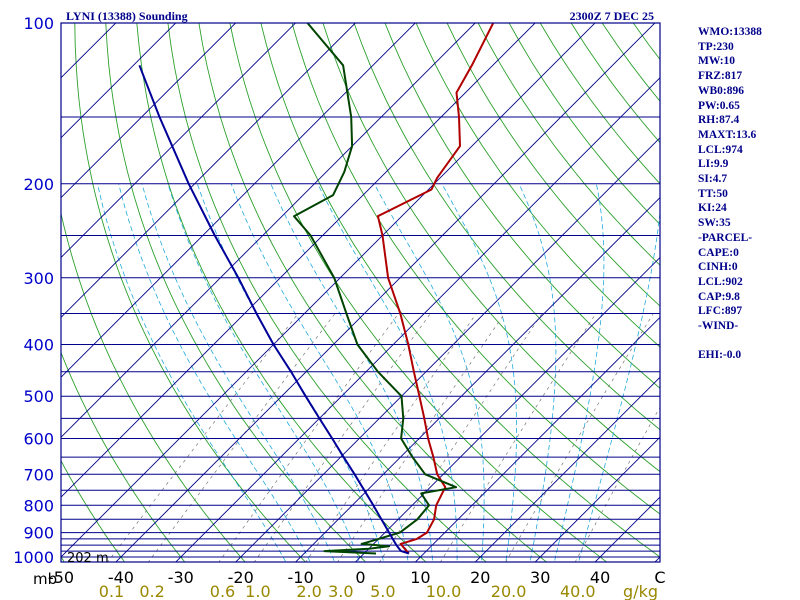 Image resolution: width=800 pixels, height=600 pixels. What do you see at coordinates (308, 591) in the screenshot?
I see `mixing-ratio-tick-label: 2.0` at bounding box center [308, 591].